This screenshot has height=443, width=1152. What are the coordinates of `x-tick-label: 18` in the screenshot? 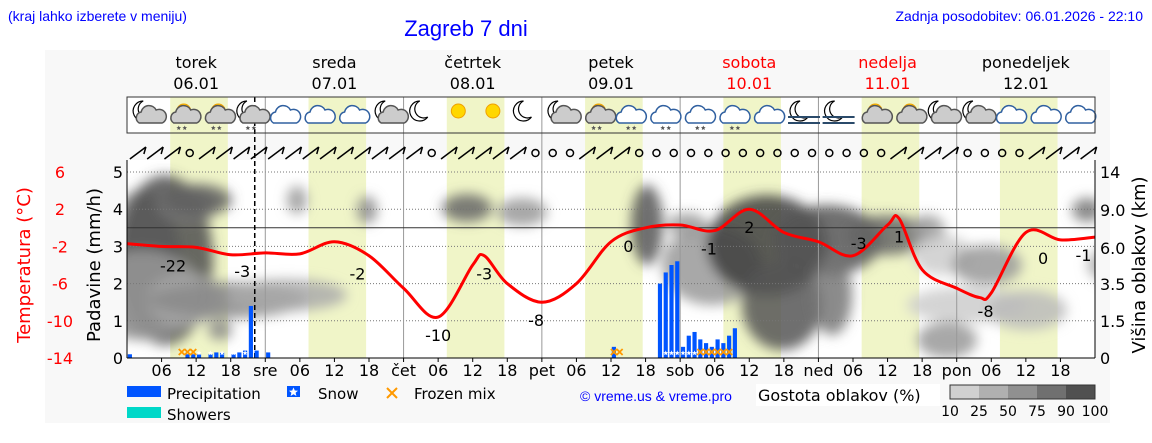 It's located at (922, 370).